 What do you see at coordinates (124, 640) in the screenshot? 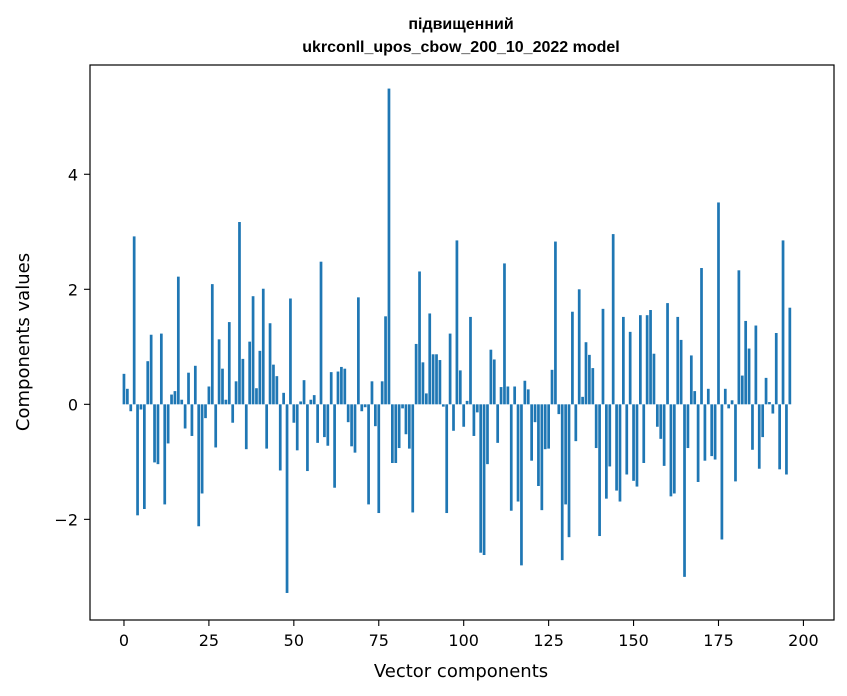
I see `x-tick-label: 0` at bounding box center [124, 640].